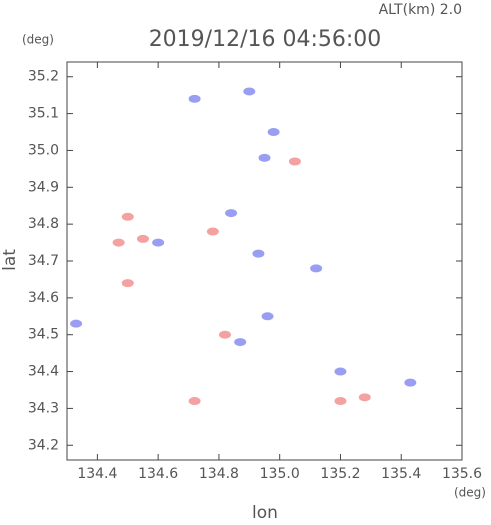  What do you see at coordinates (43, 408) in the screenshot?
I see `y-tick-label: 34.3` at bounding box center [43, 408].